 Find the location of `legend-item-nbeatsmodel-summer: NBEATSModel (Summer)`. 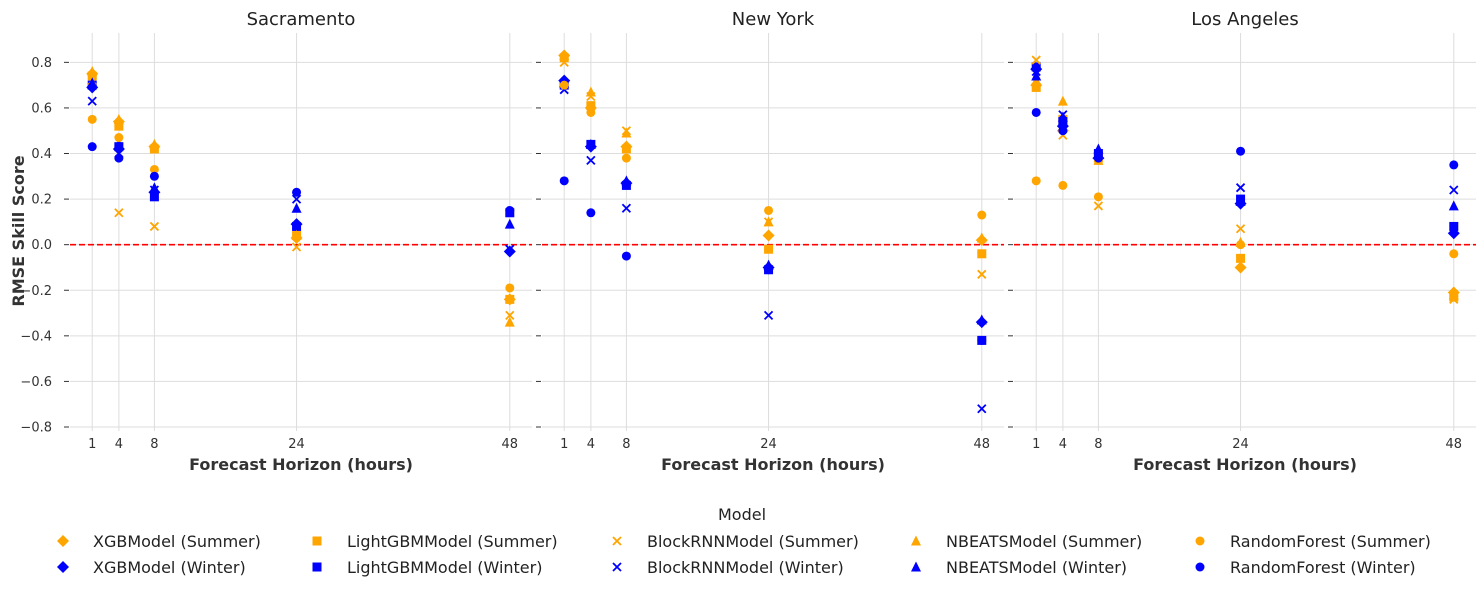

legend-item-nbeatsmodel-summer: NBEATSModel (Summer) is located at coordinates (1026, 541).